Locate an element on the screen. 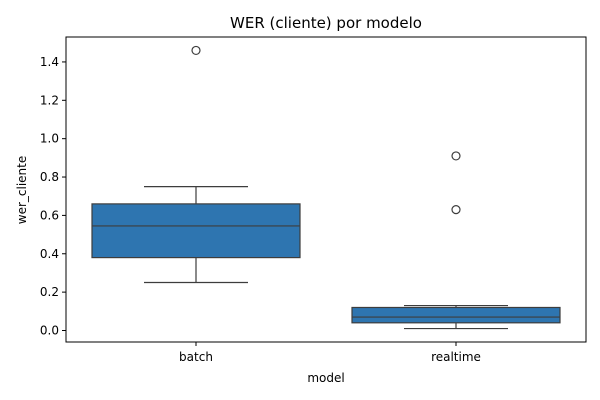  x-tick-label: realtime is located at coordinates (456, 357).